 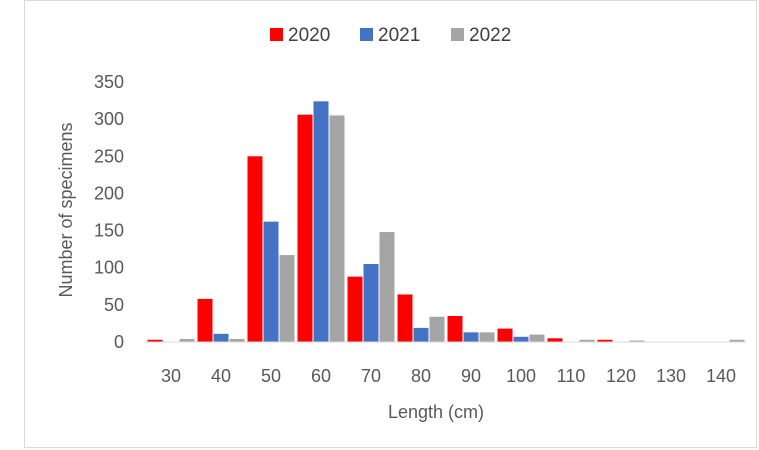 I want to click on y-tick-label: 200, so click(x=109, y=193).